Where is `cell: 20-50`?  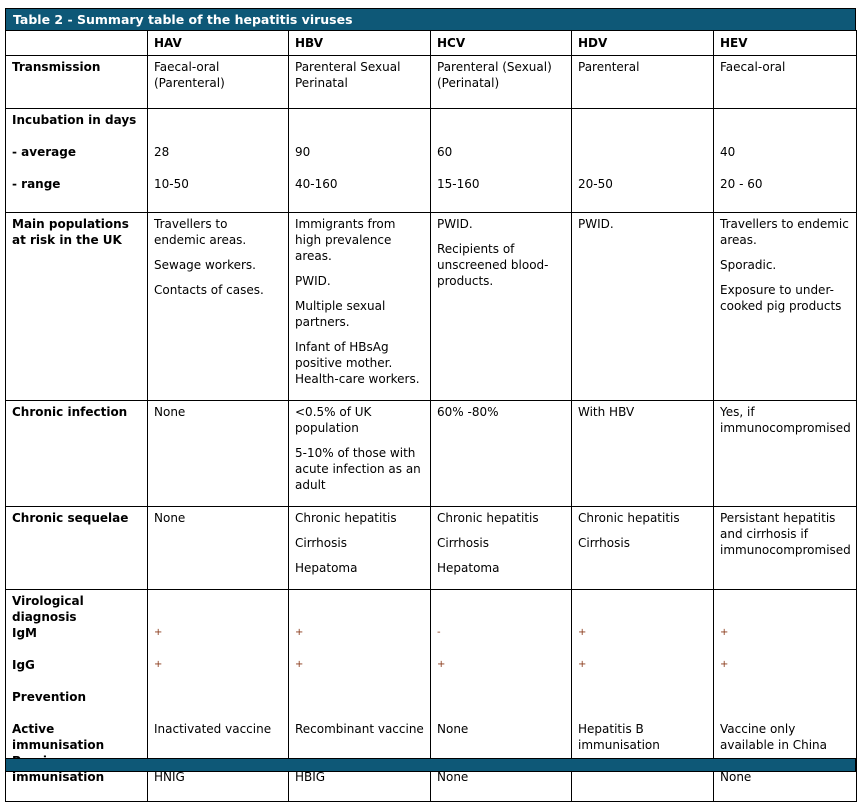
cell: 20-50 is located at coordinates (642, 160).